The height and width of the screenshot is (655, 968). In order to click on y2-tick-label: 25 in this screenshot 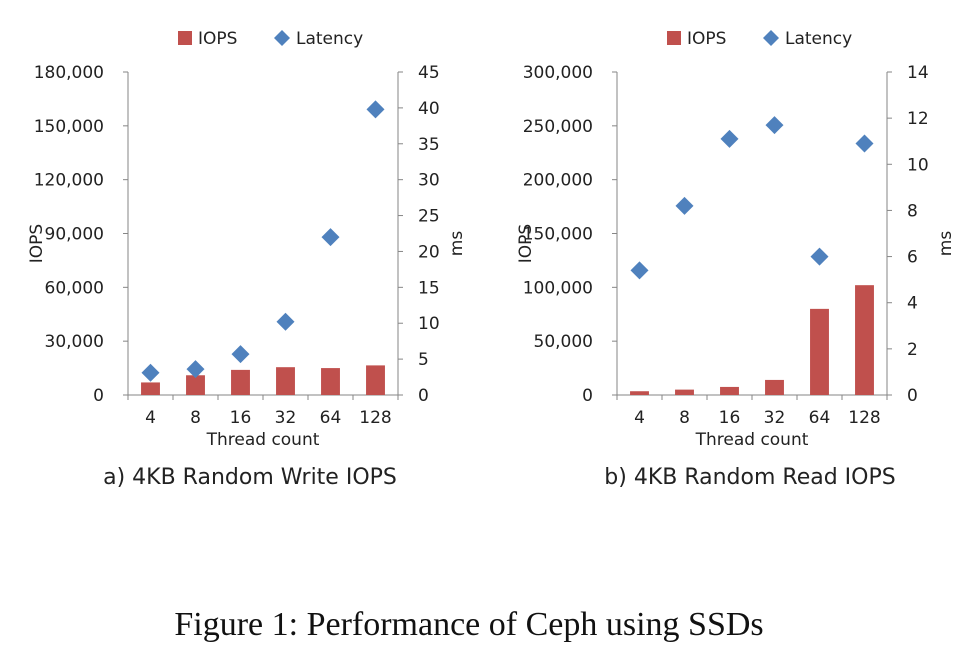, I will do `click(429, 217)`.